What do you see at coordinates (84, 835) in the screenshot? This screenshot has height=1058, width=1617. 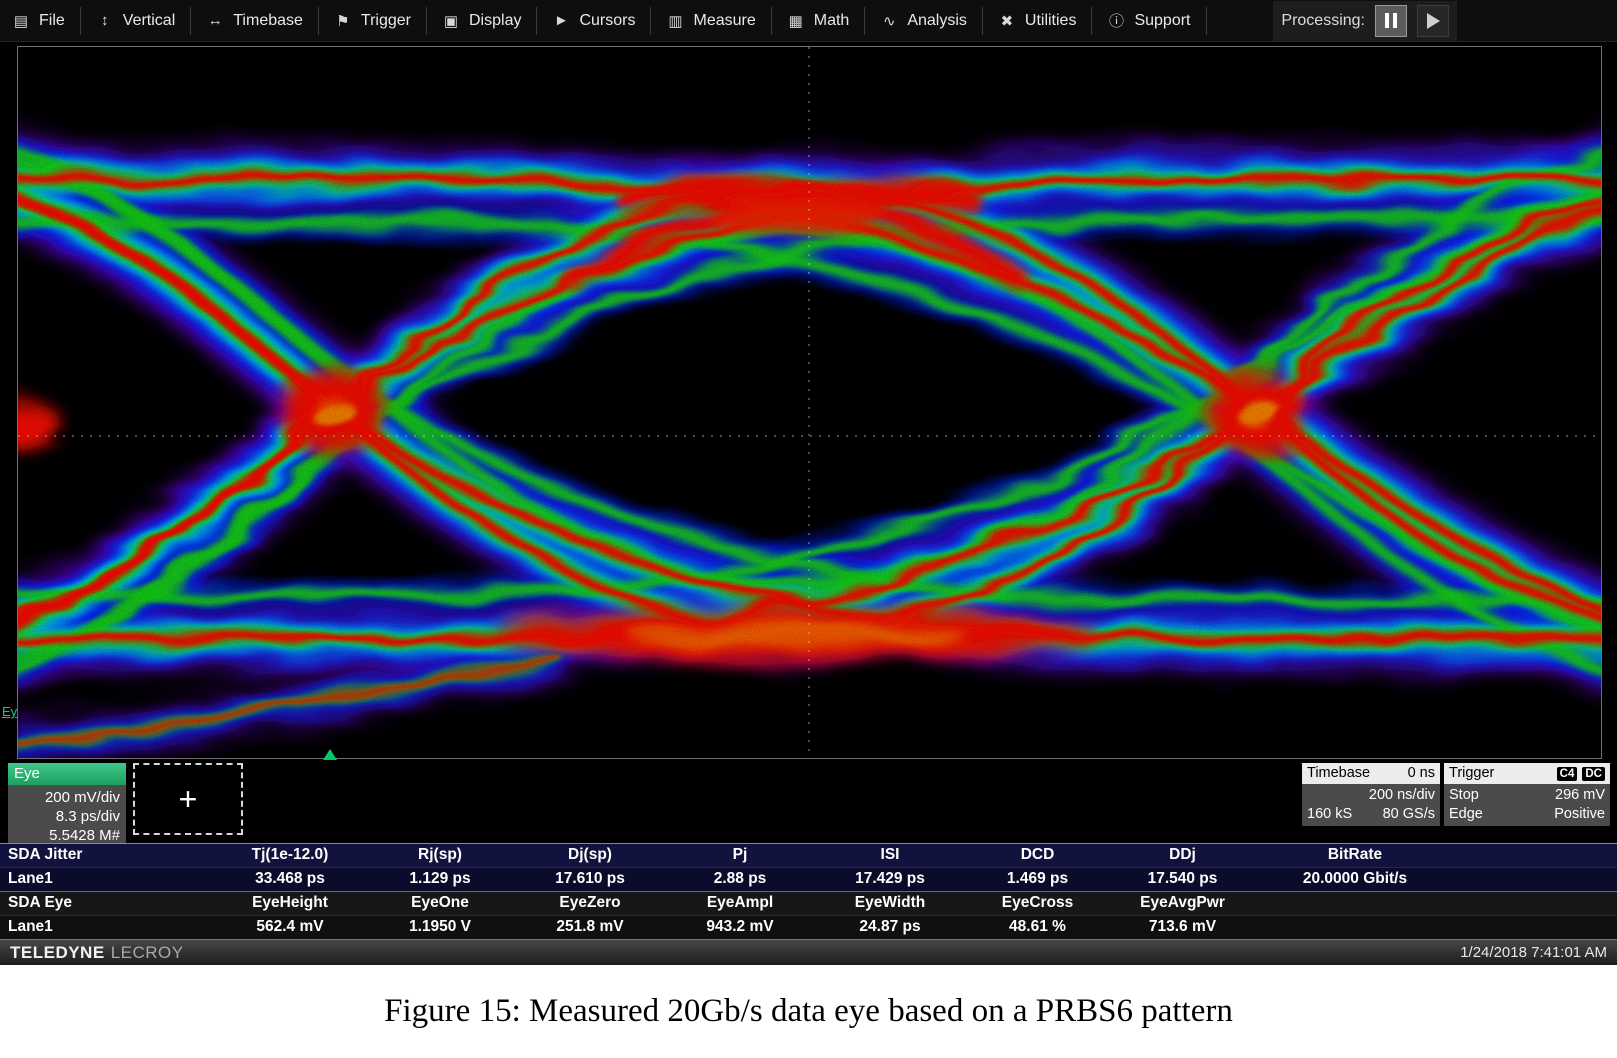 I see `eye-sweep-count: 5.5428 M#` at bounding box center [84, 835].